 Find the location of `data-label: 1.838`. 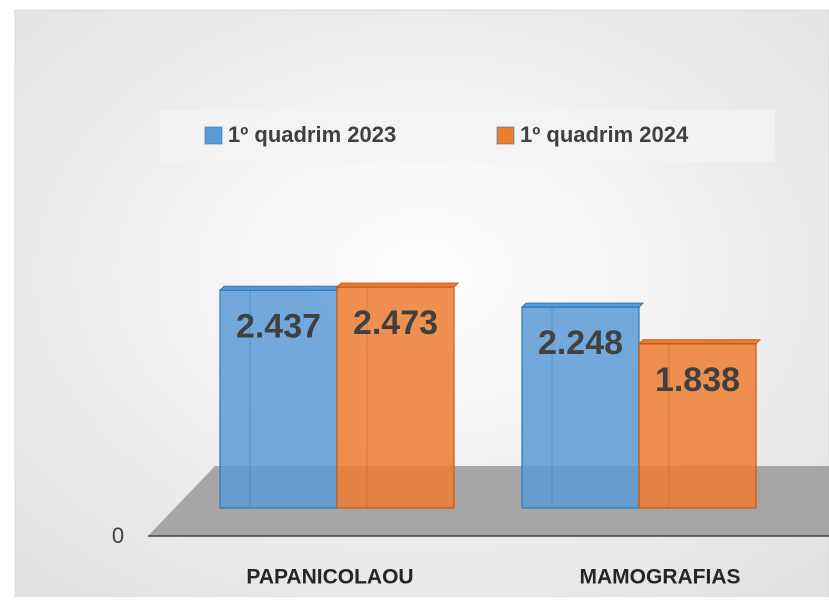

data-label: 1.838 is located at coordinates (697, 380).